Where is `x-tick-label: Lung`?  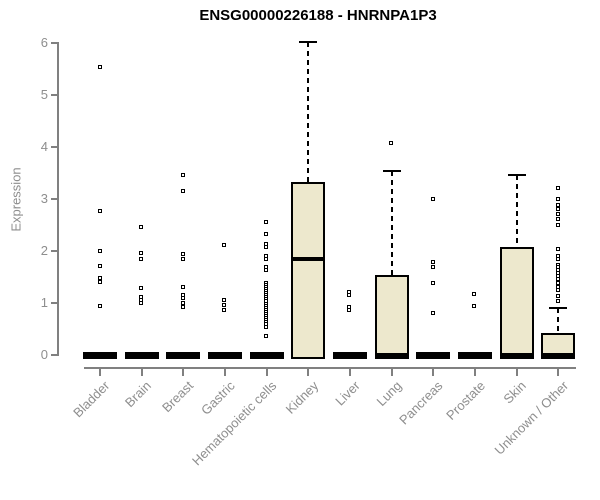
x-tick-label: Lung is located at coordinates (389, 394).